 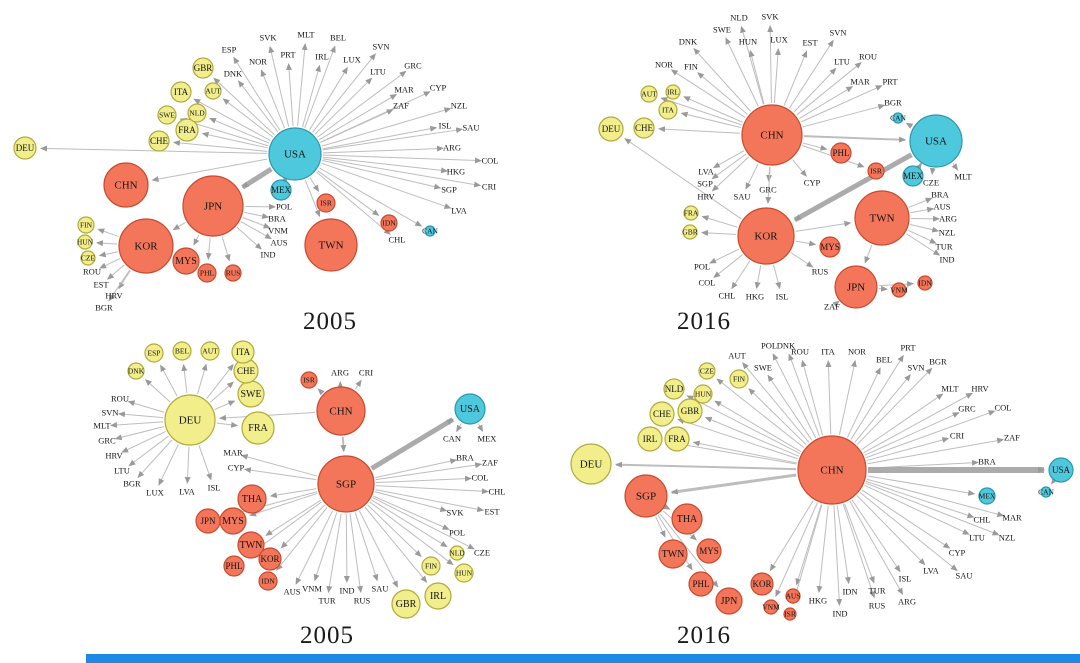 I want to click on node-label: FIN, so click(x=739, y=378).